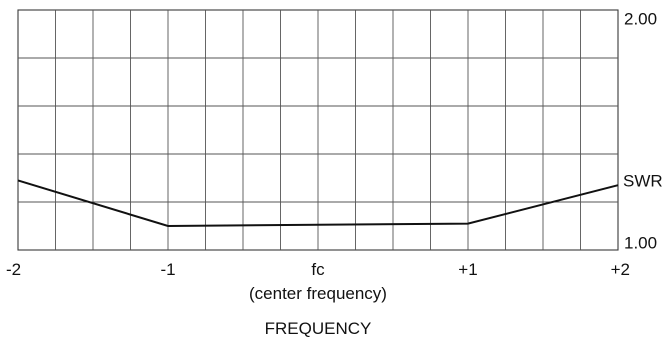 This screenshot has height=341, width=666. I want to click on y-tick-label: 2.00, so click(640, 18).